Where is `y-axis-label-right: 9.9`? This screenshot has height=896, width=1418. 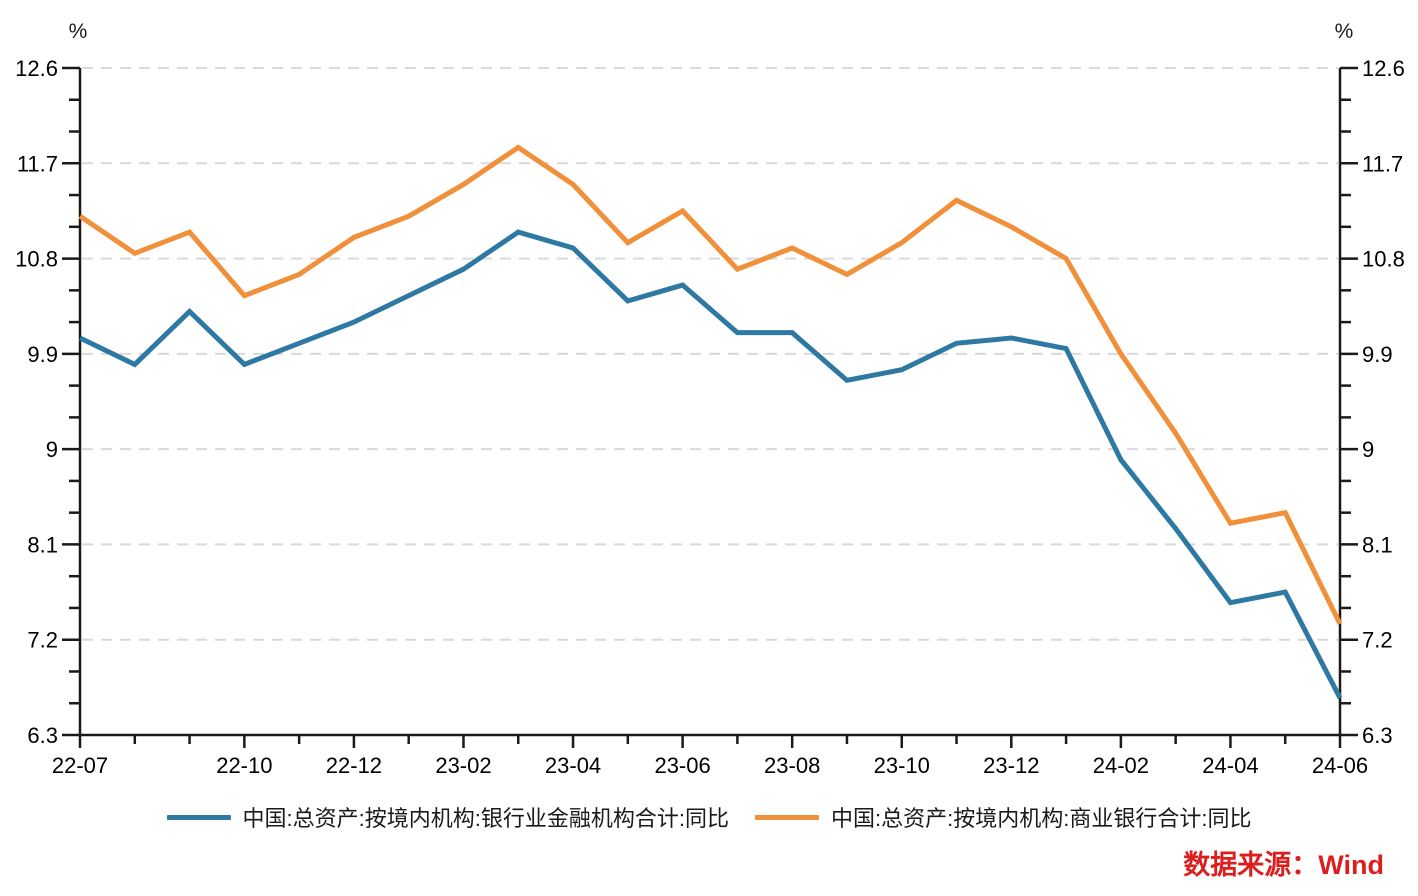
y-axis-label-right: 9.9 is located at coordinates (1377, 354).